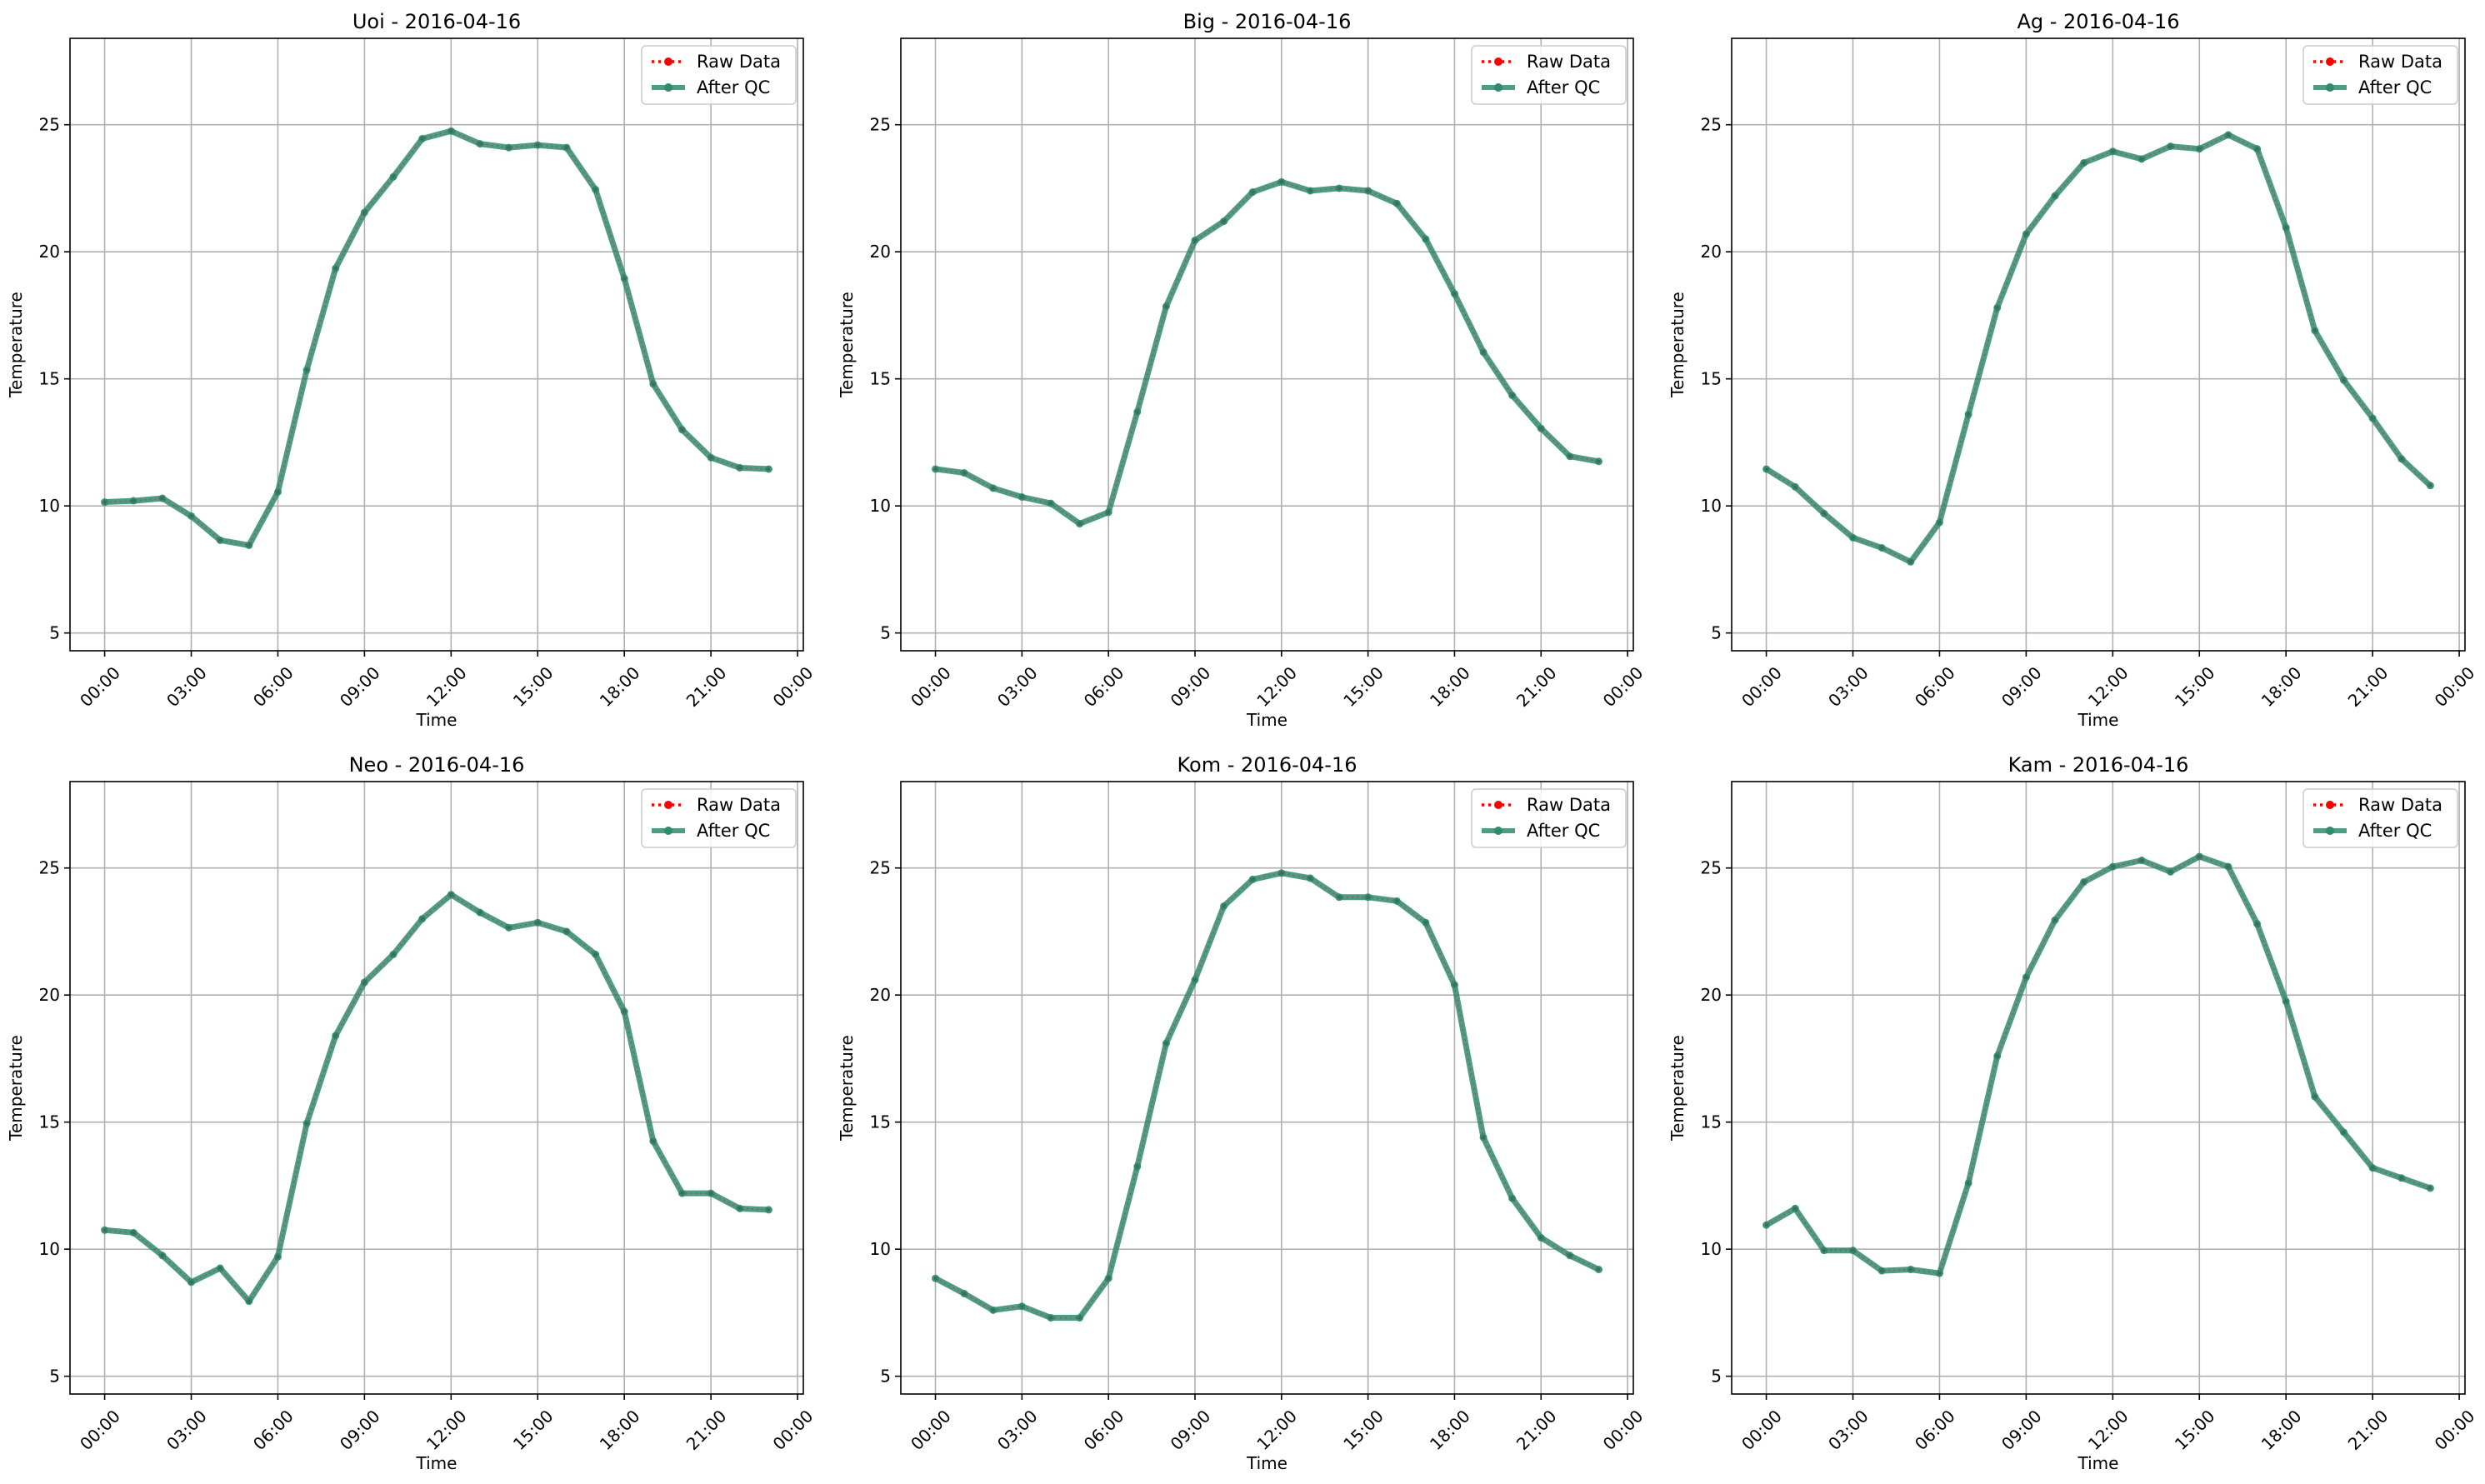  What do you see at coordinates (1267, 21) in the screenshot?
I see `subplot-title: Big - 2016-04-16` at bounding box center [1267, 21].